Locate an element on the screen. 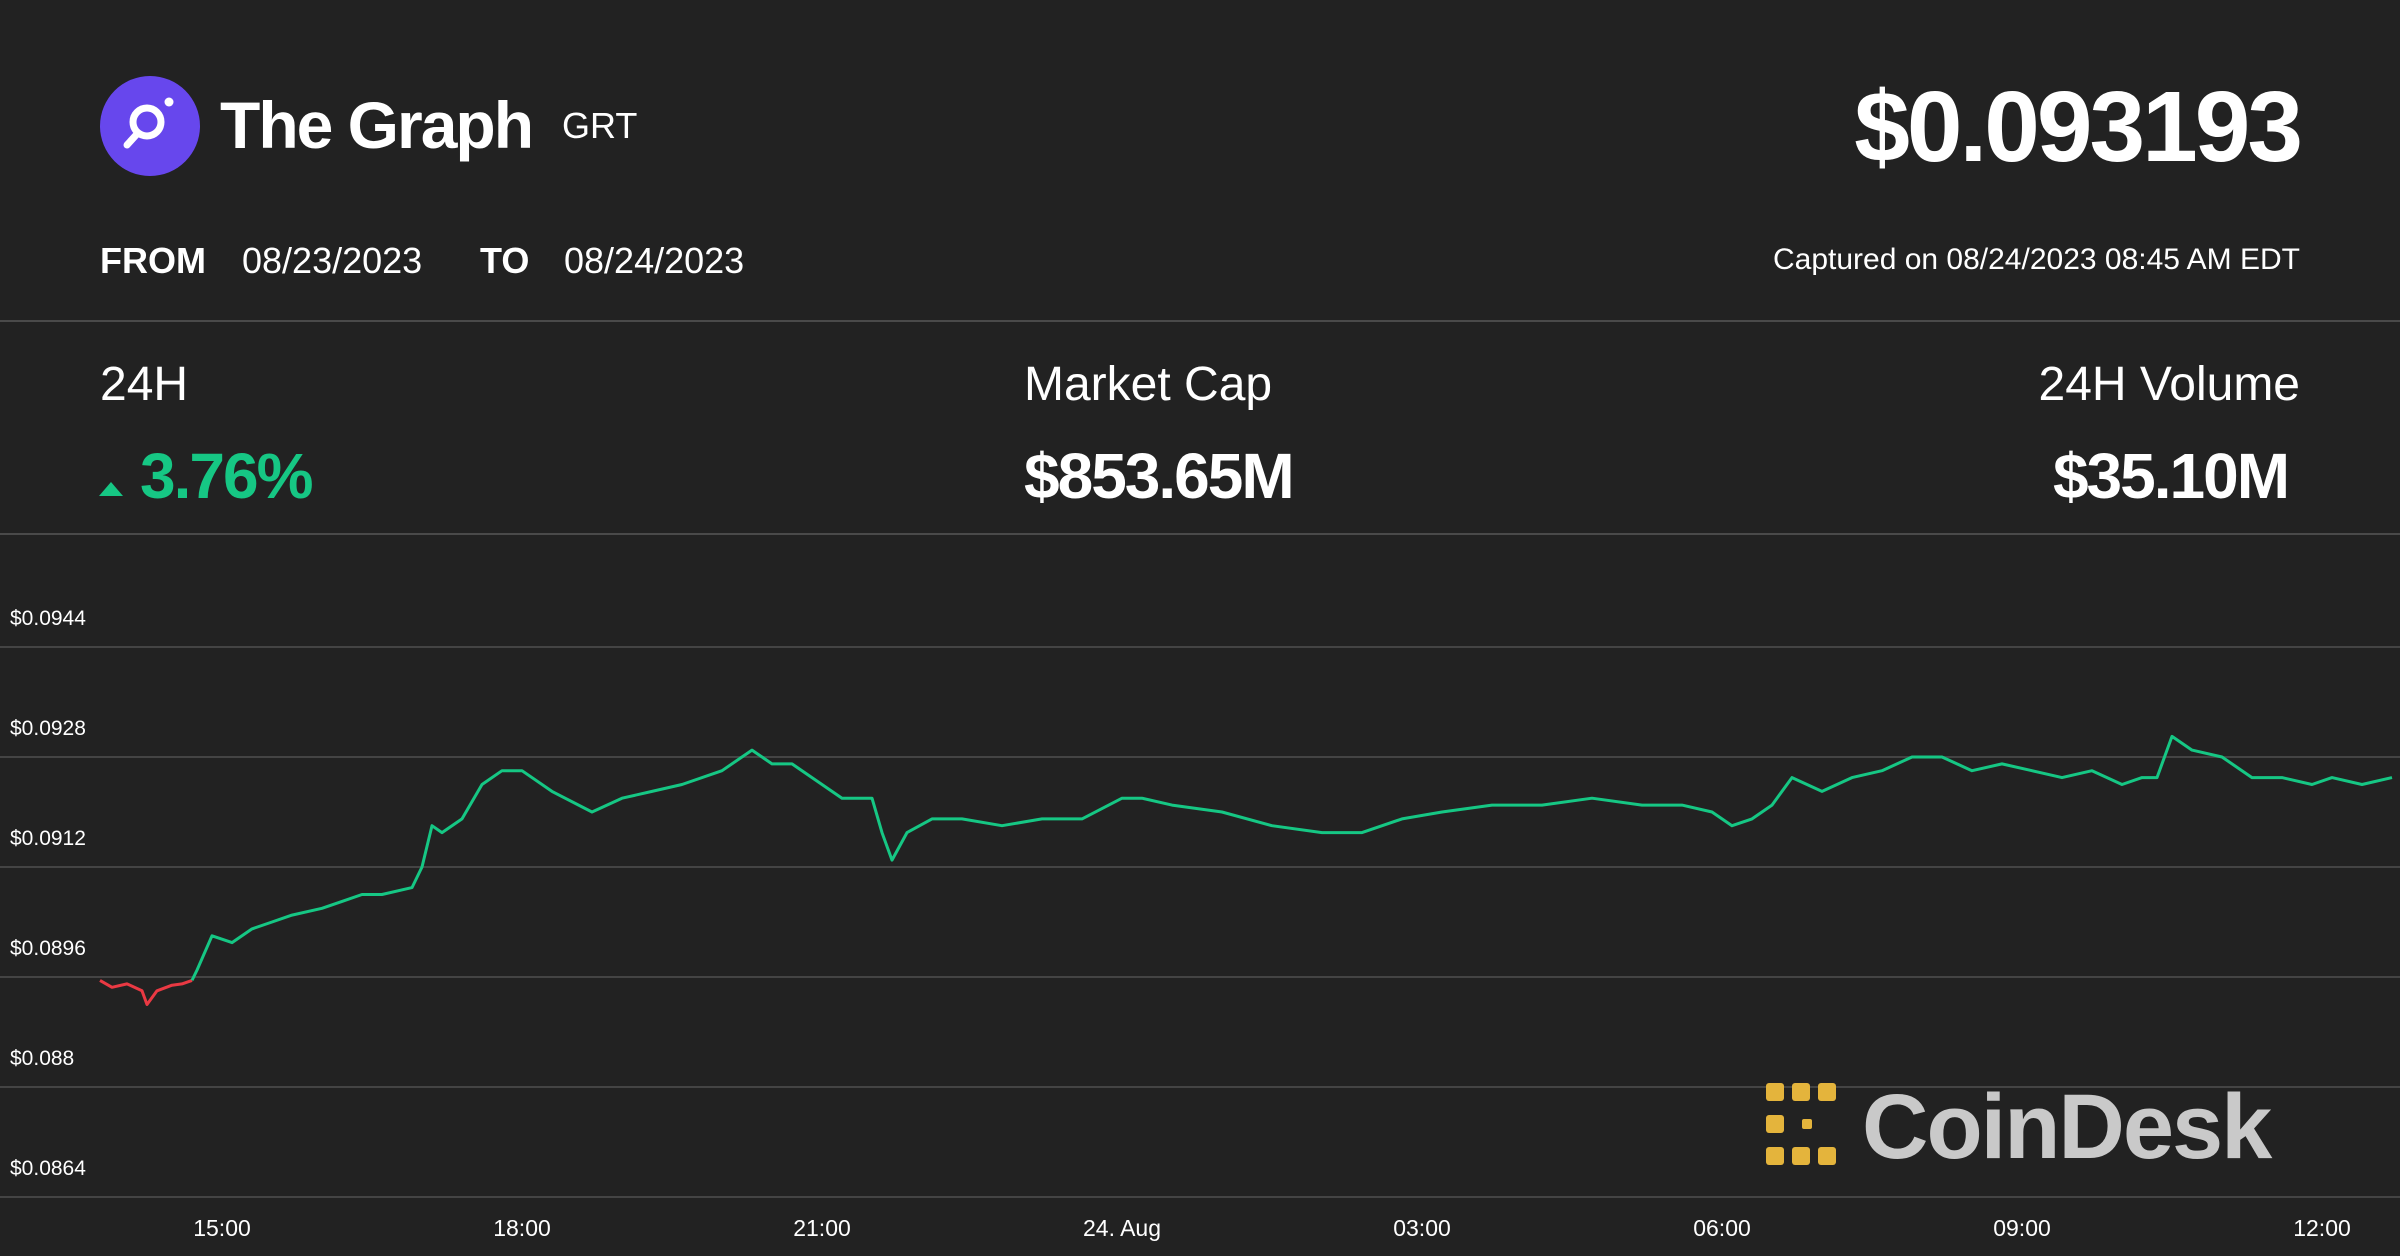 This screenshot has height=1256, width=2400. y-tick-label: $0.088 is located at coordinates (42, 1058).